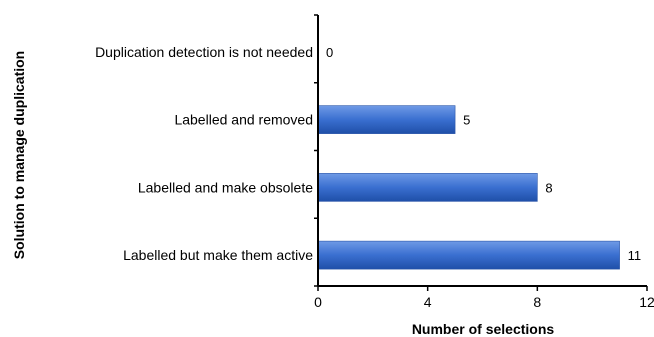 The height and width of the screenshot is (337, 654). What do you see at coordinates (204, 52) in the screenshot?
I see `category-label: Duplication detection is not needed` at bounding box center [204, 52].